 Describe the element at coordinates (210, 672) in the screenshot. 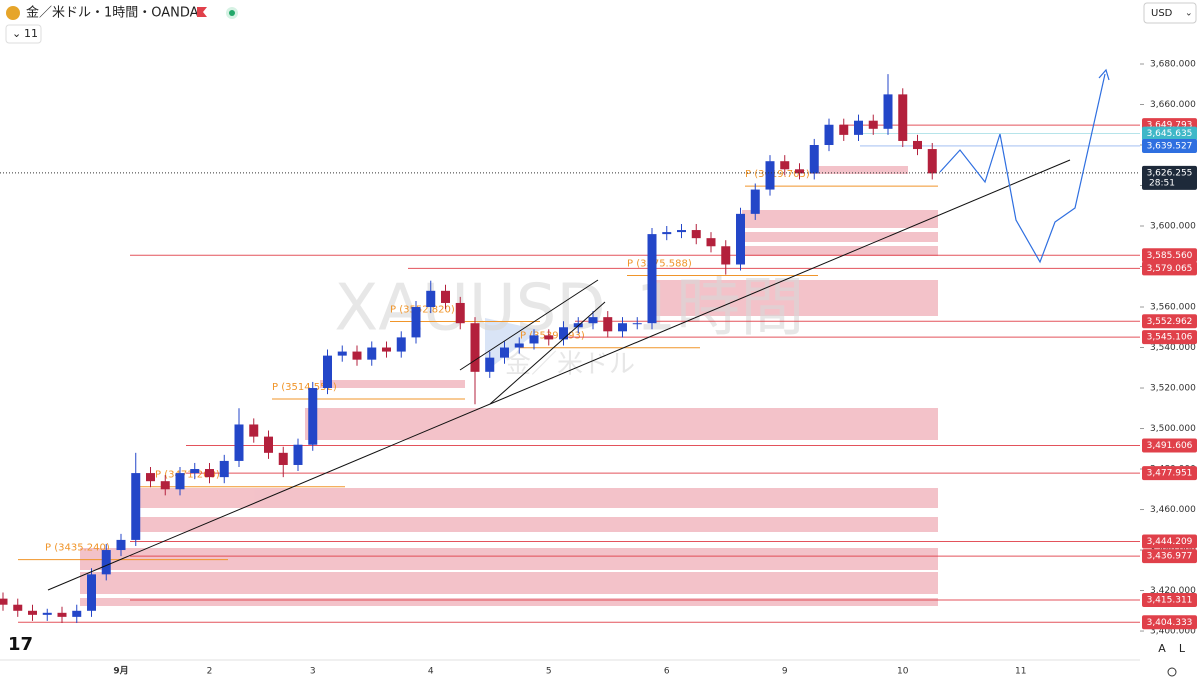

I see `x-tick-label: 2` at that location.